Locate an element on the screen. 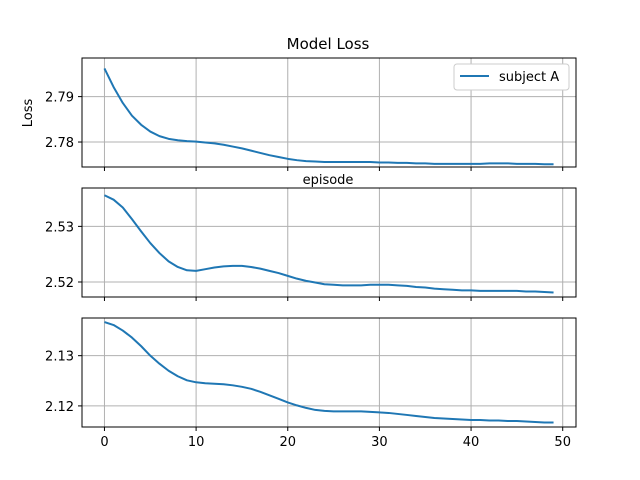  x-tick-label: 50 is located at coordinates (562, 442).